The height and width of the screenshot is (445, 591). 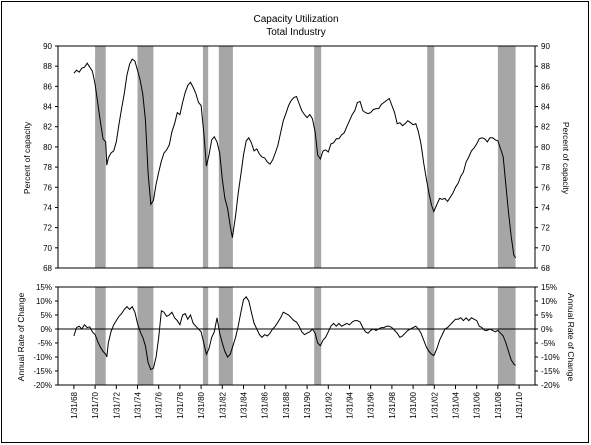 What do you see at coordinates (42, 385) in the screenshot?
I see `y-tick-label-left: -20%` at bounding box center [42, 385].